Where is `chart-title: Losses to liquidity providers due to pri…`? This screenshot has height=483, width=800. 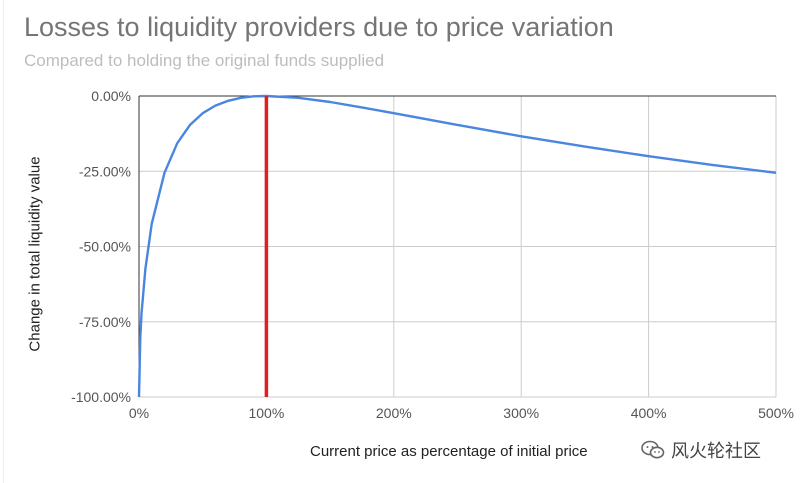
chart-title: Losses to liquidity providers due to pri… is located at coordinates (319, 27).